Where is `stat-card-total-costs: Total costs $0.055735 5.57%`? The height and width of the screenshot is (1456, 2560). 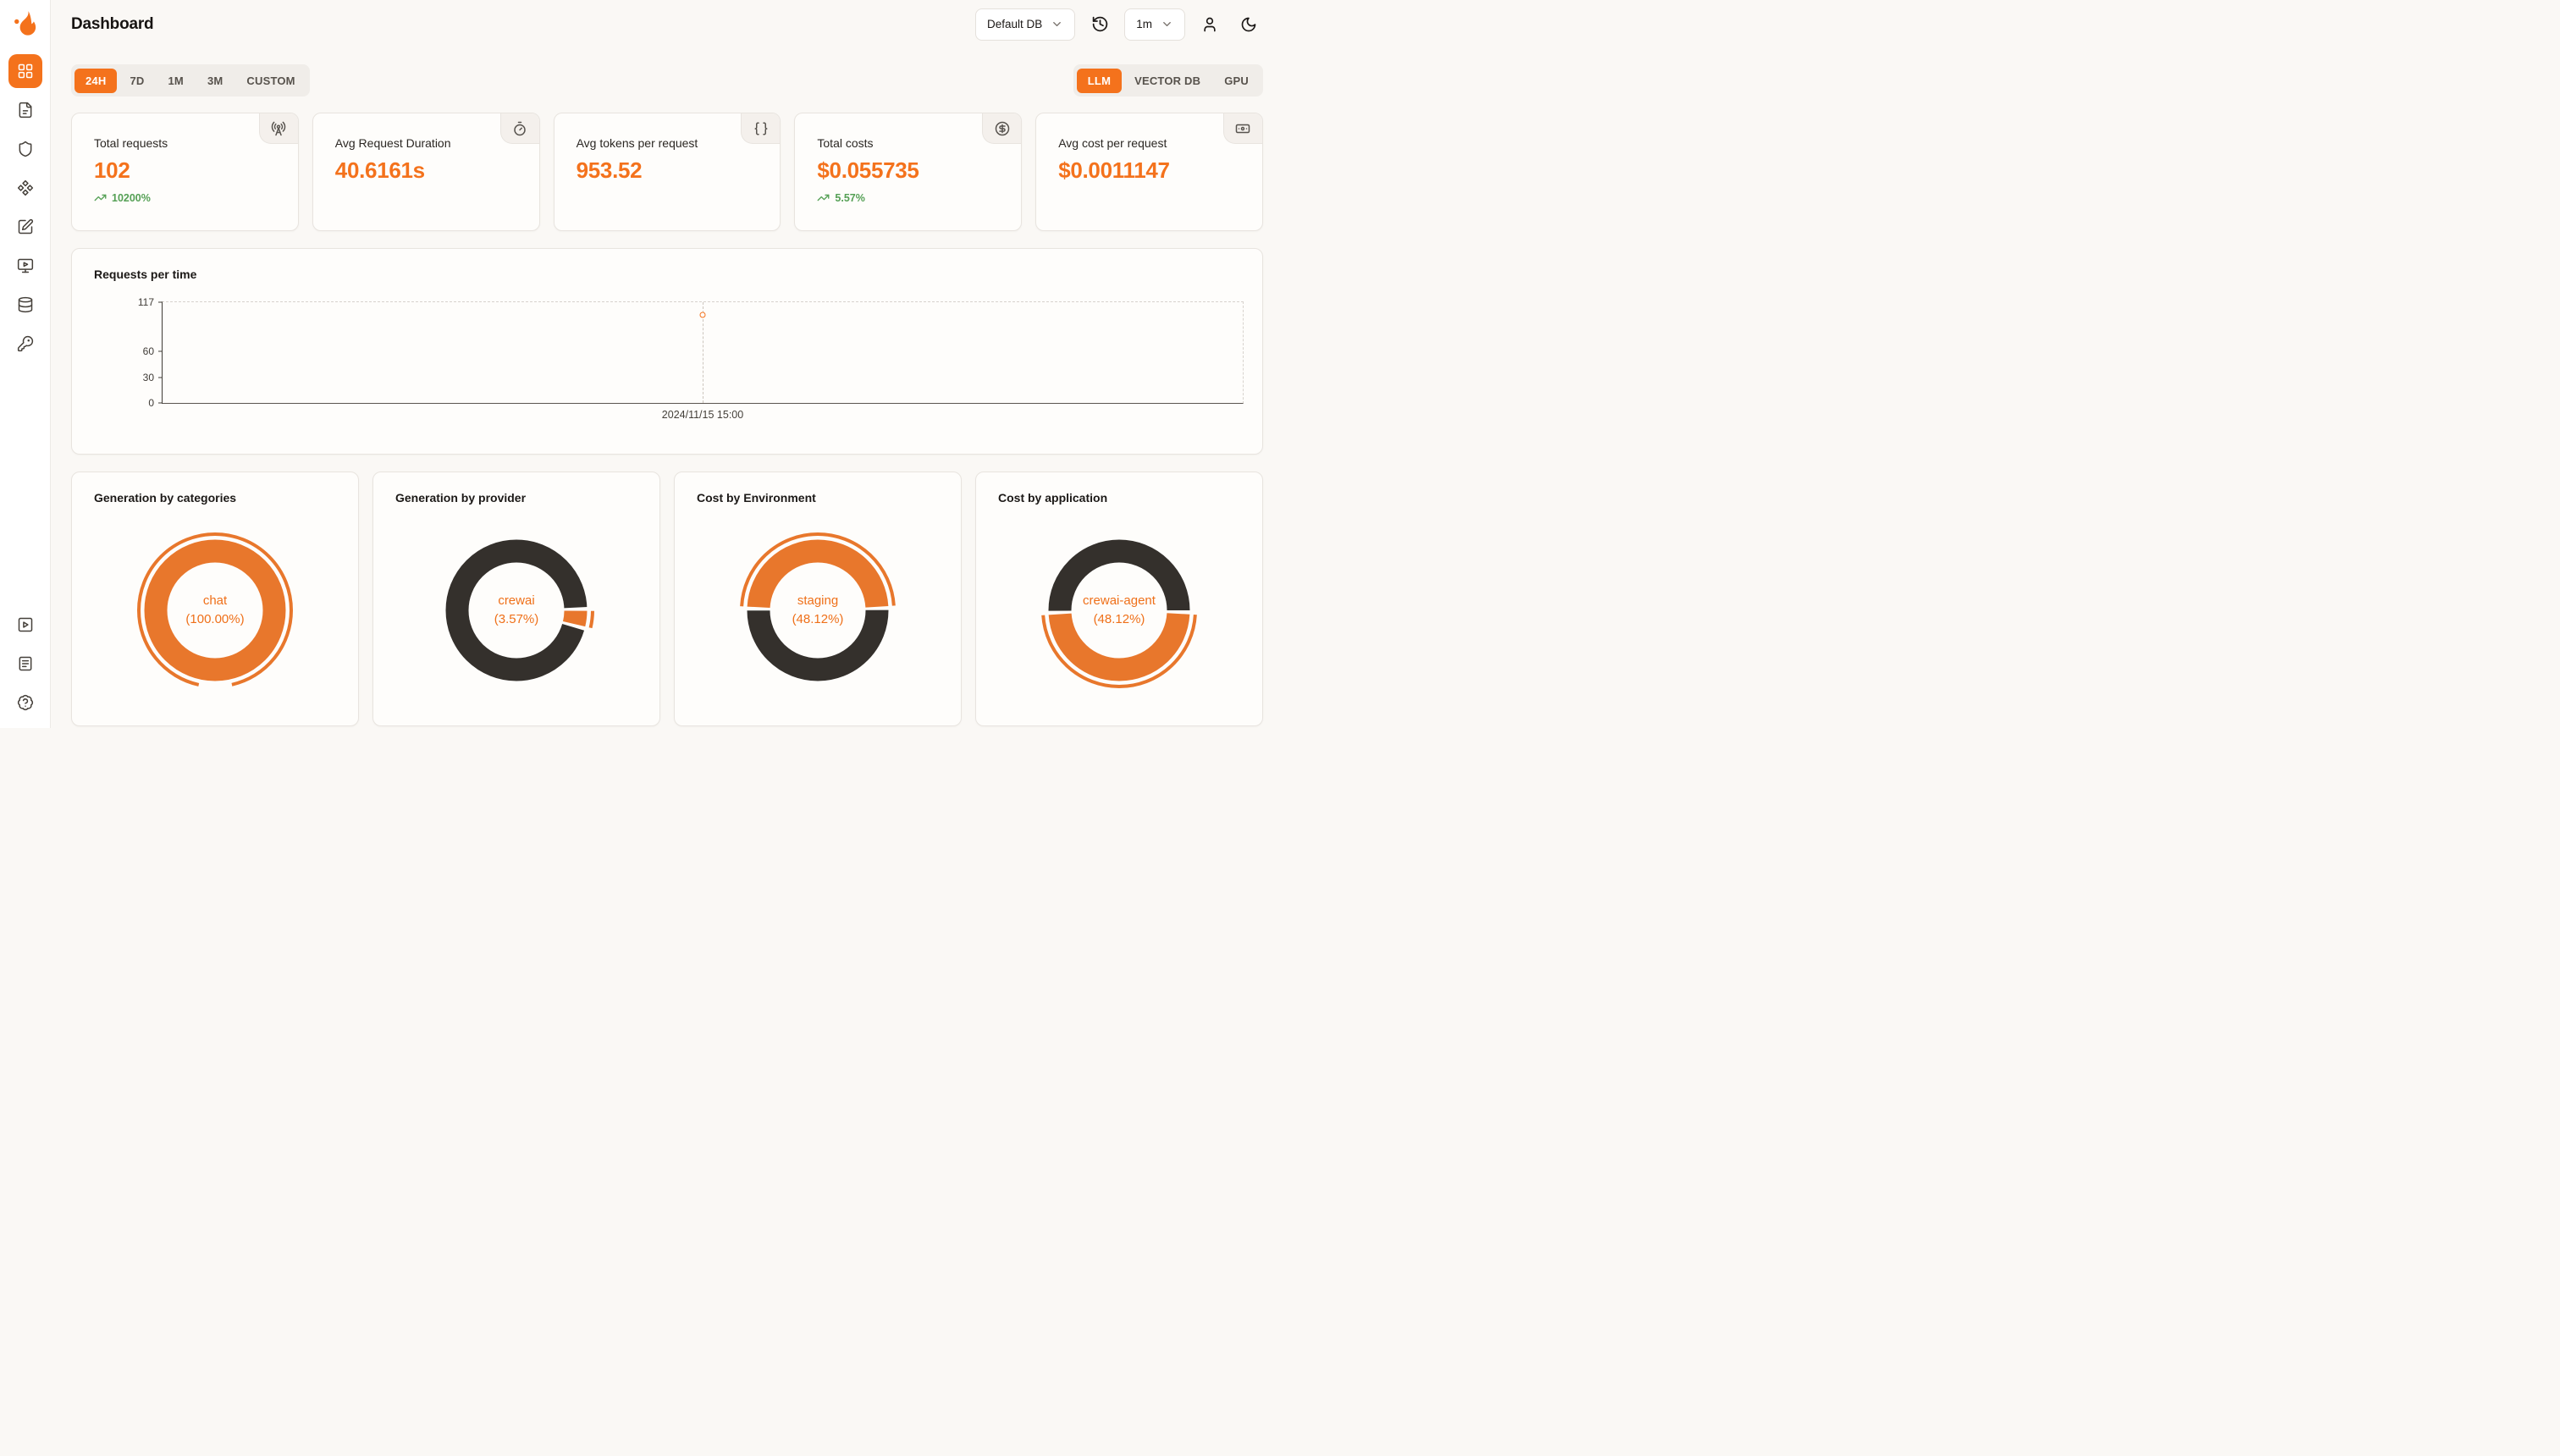 stat-card-total-costs: Total costs $0.055735 5.57% is located at coordinates (908, 172).